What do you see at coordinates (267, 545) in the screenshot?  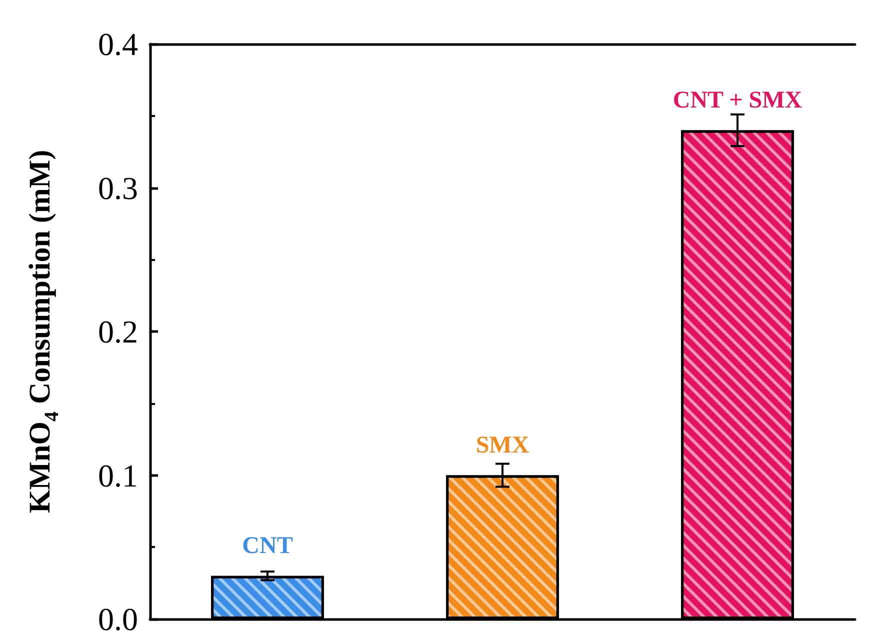 I see `x-tick-label: CNT` at bounding box center [267, 545].